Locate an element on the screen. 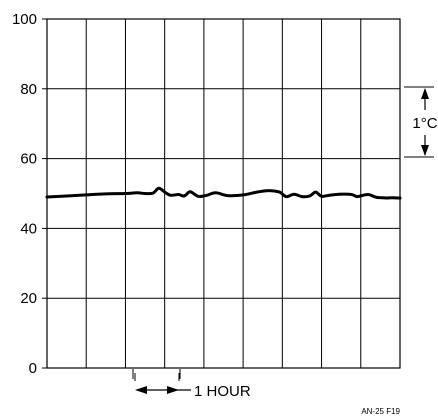  series-line is located at coordinates (223, 193).